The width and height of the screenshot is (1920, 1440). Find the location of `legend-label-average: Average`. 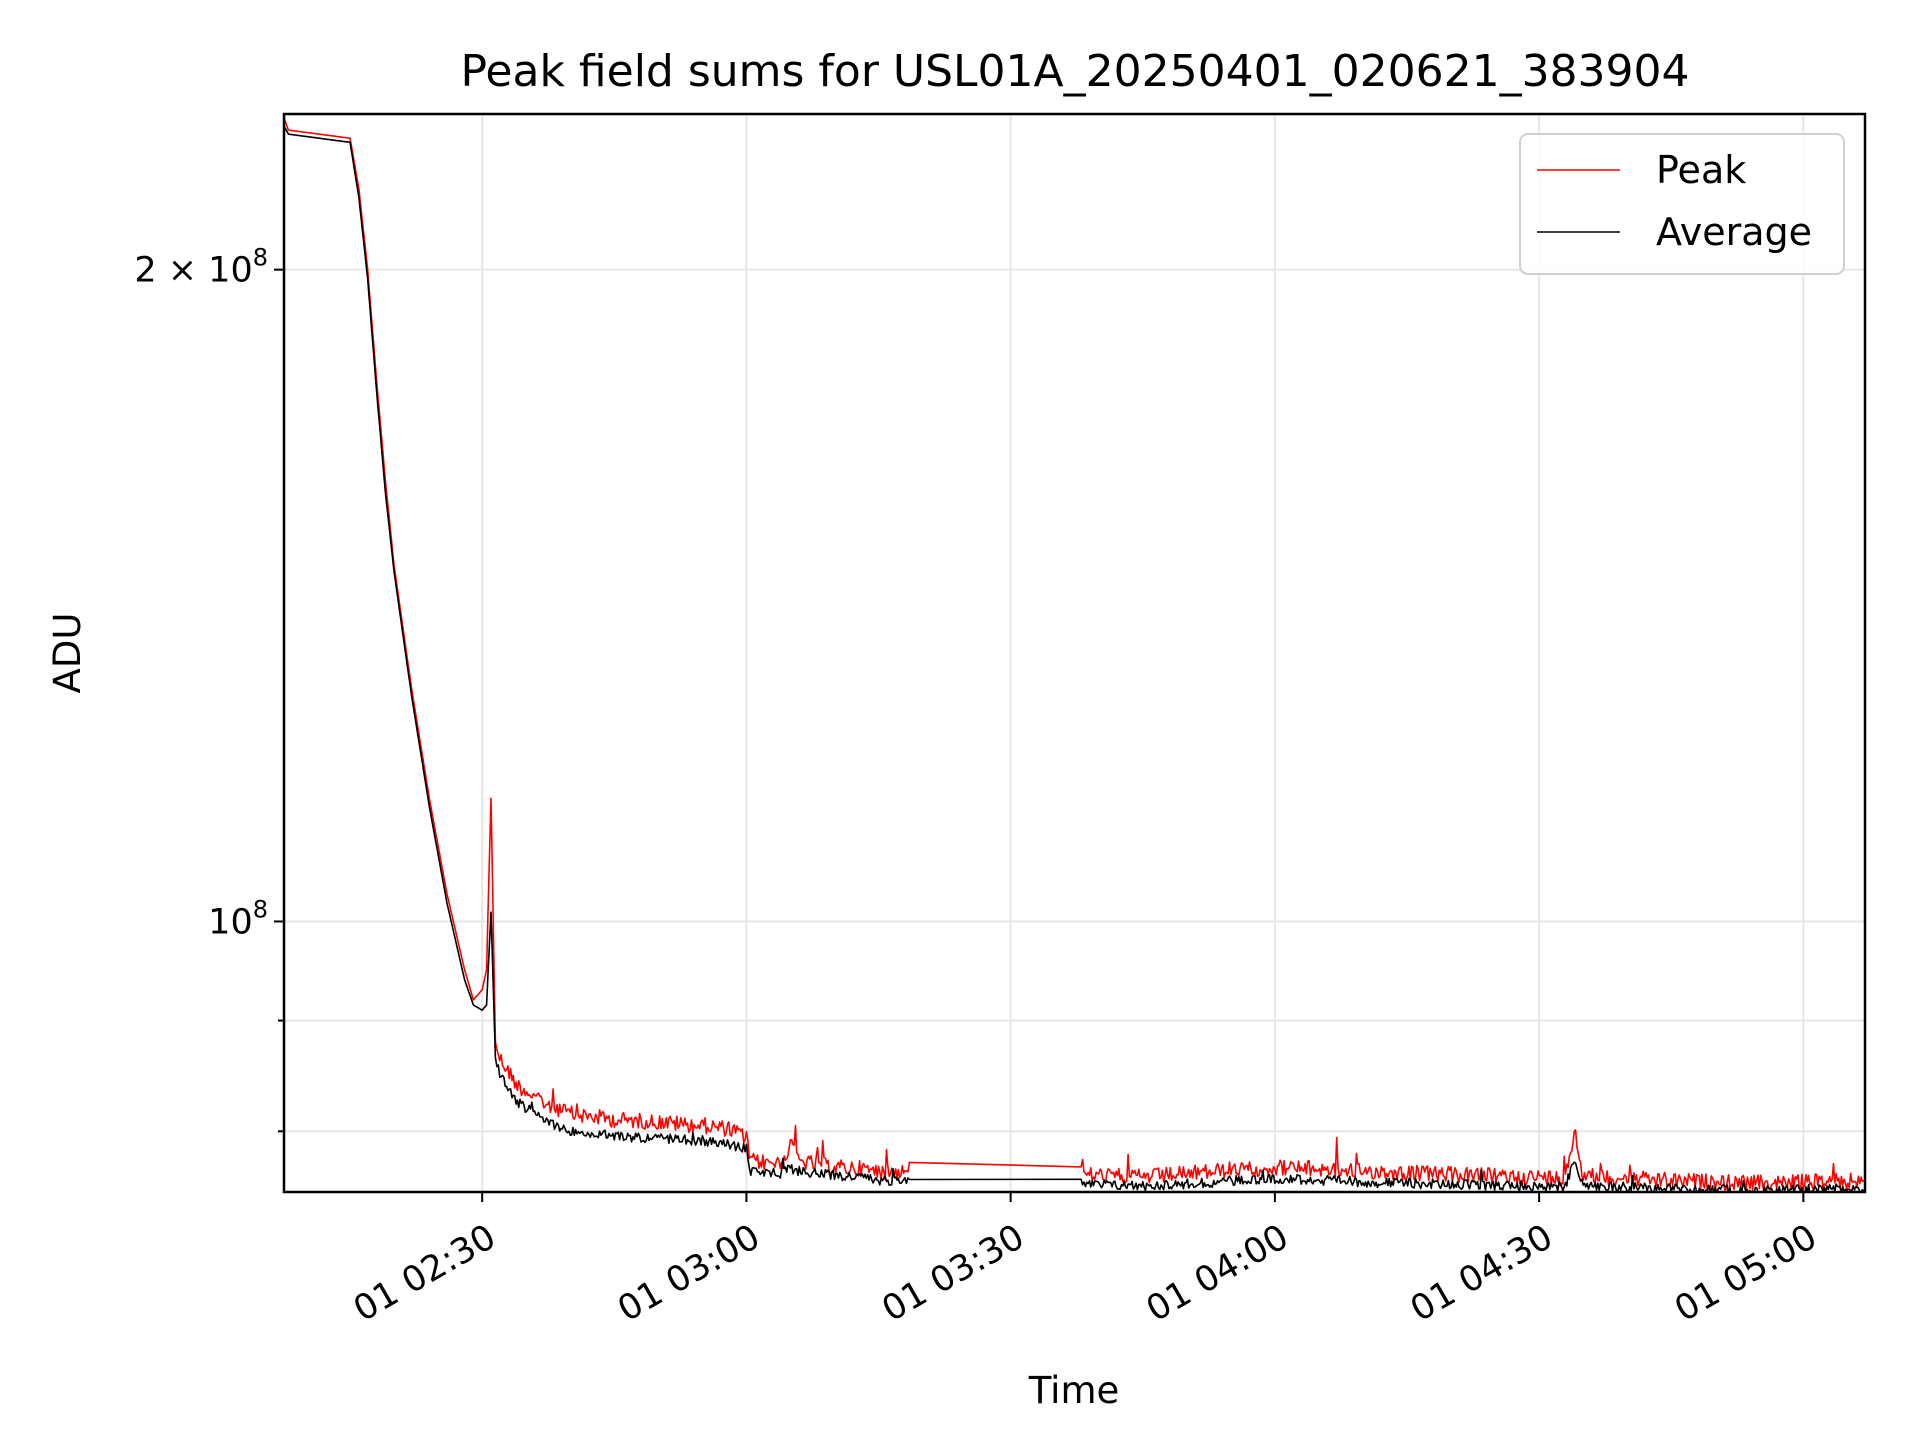

legend-label-average: Average is located at coordinates (1734, 232).